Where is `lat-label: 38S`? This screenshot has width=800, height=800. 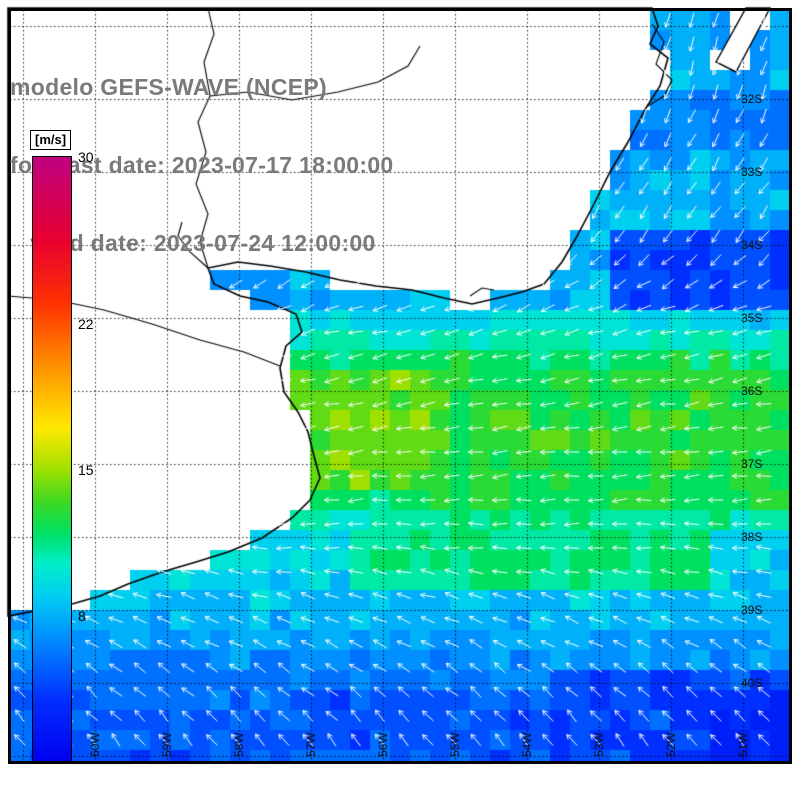
lat-label: 38S is located at coordinates (752, 537).